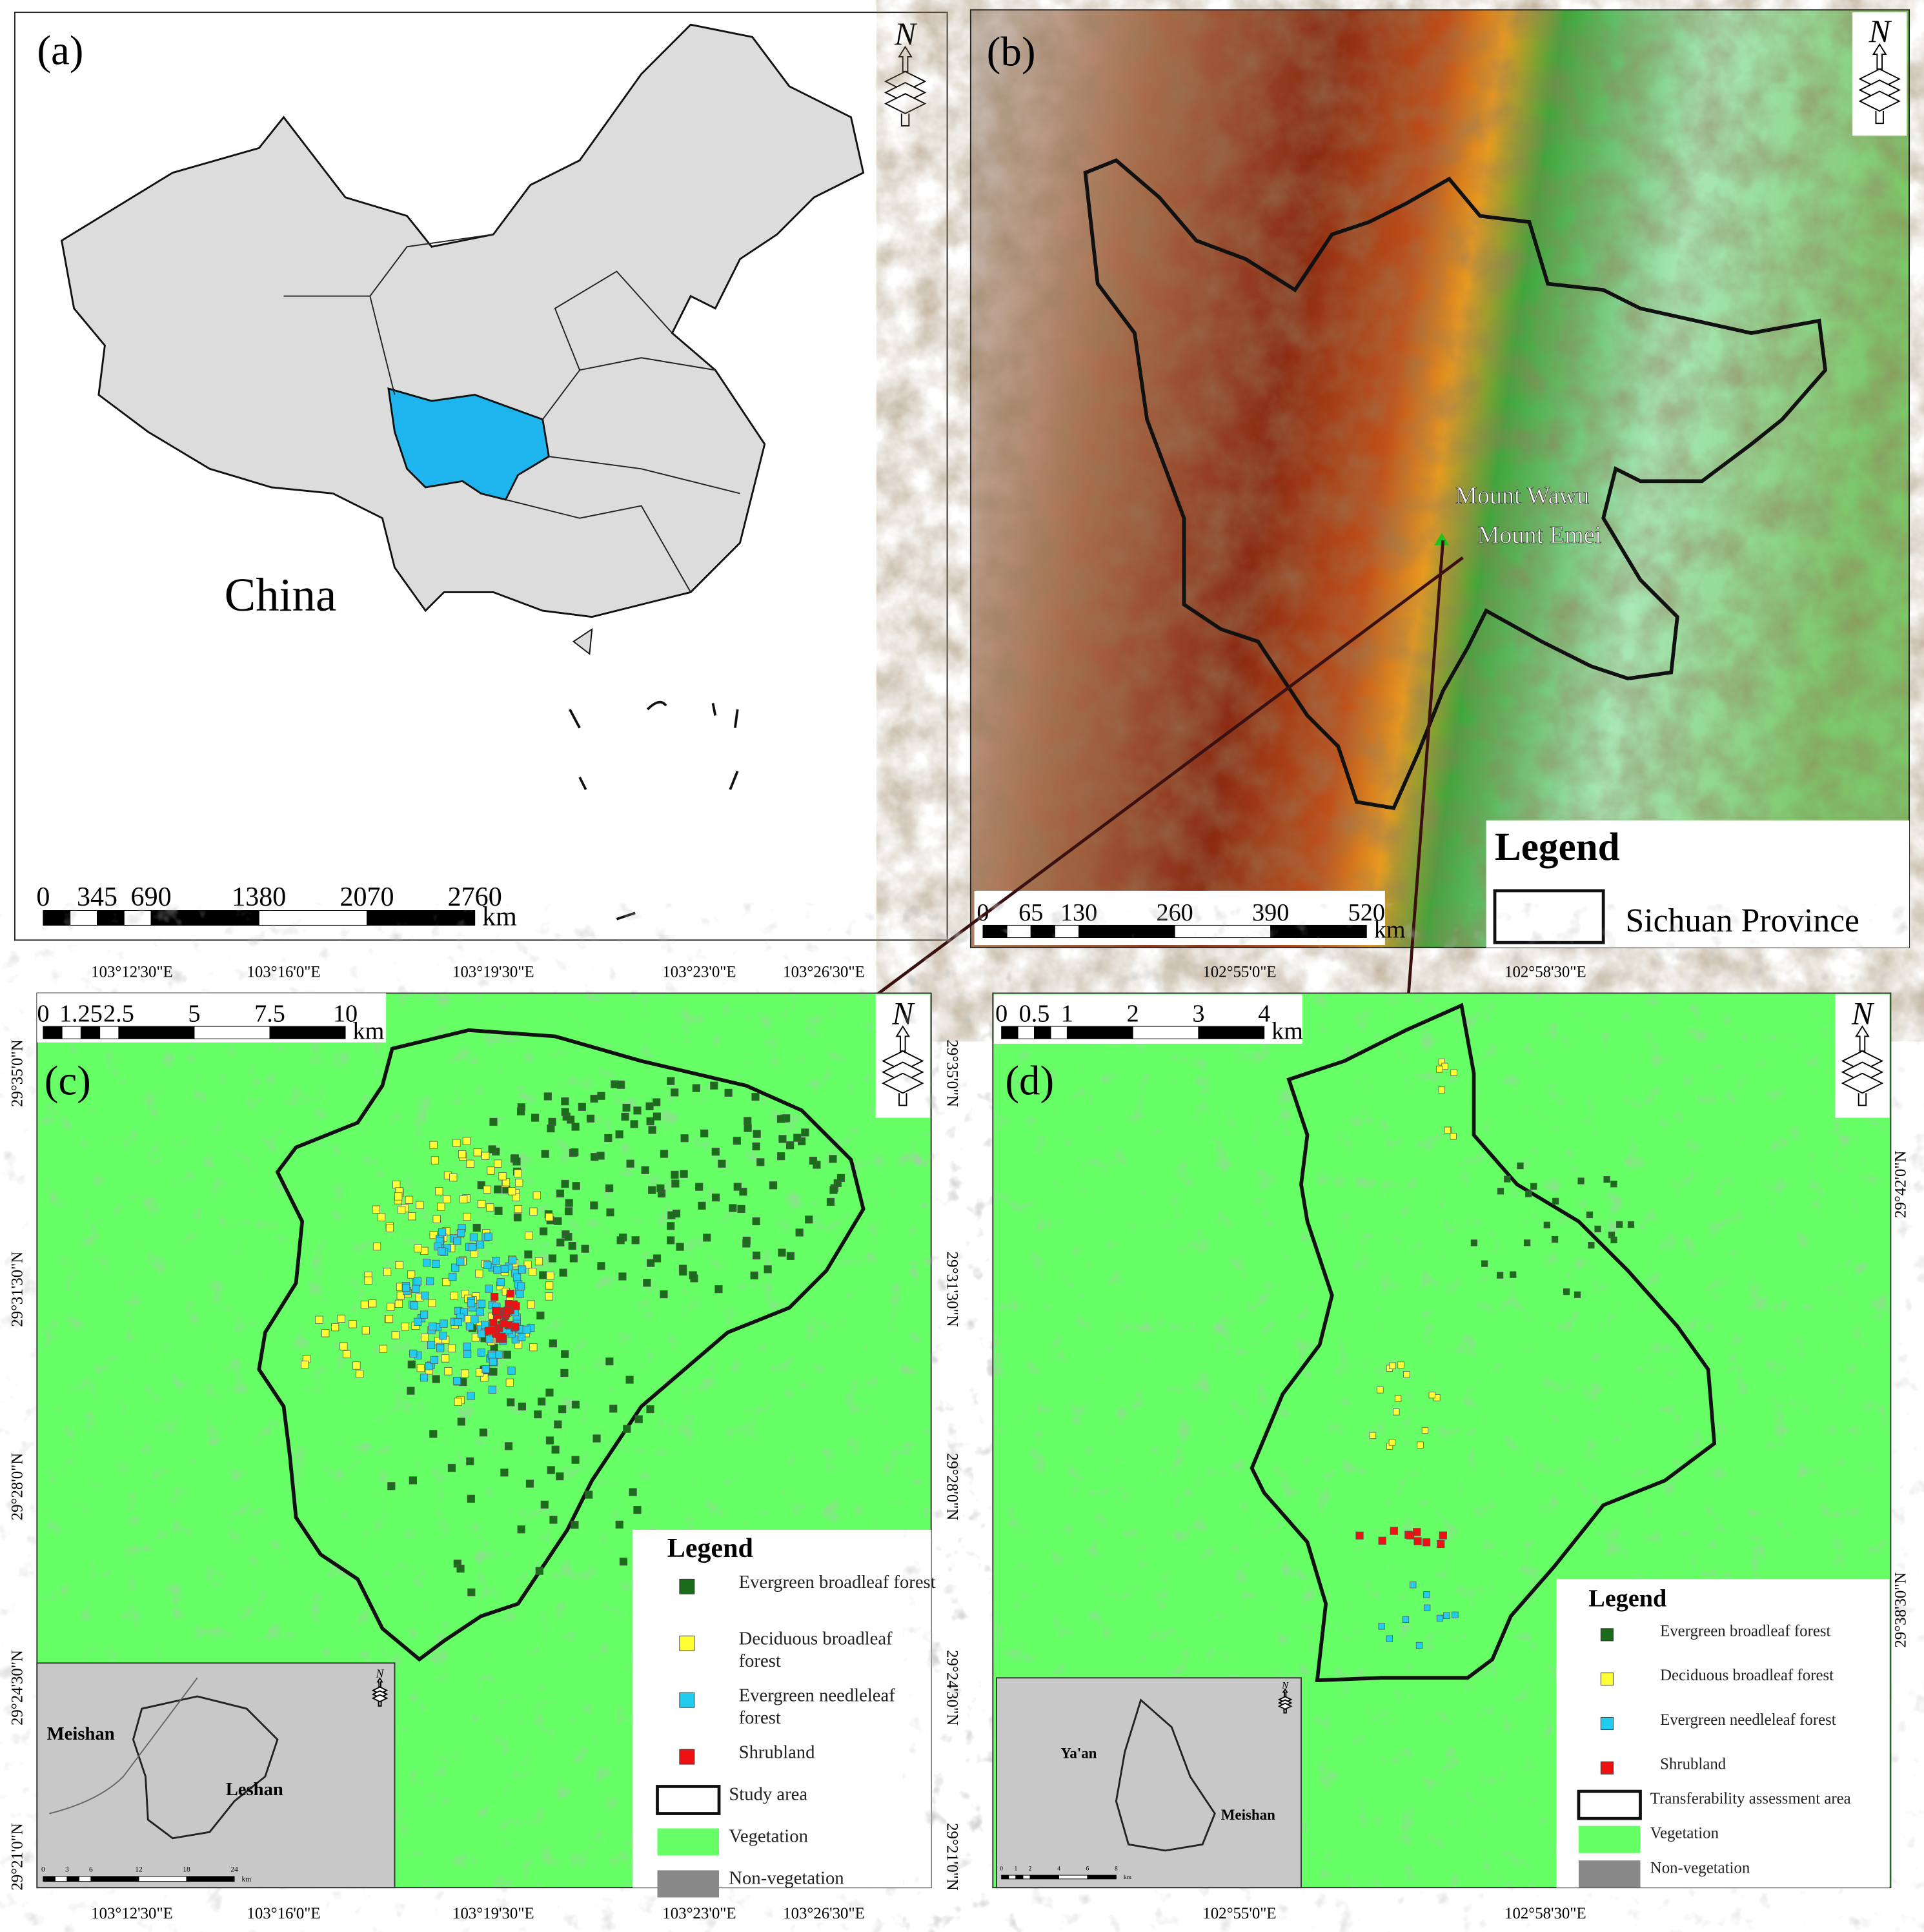 Image resolution: width=1924 pixels, height=1932 pixels. I want to click on legend-item: Shrubland, so click(1693, 1763).